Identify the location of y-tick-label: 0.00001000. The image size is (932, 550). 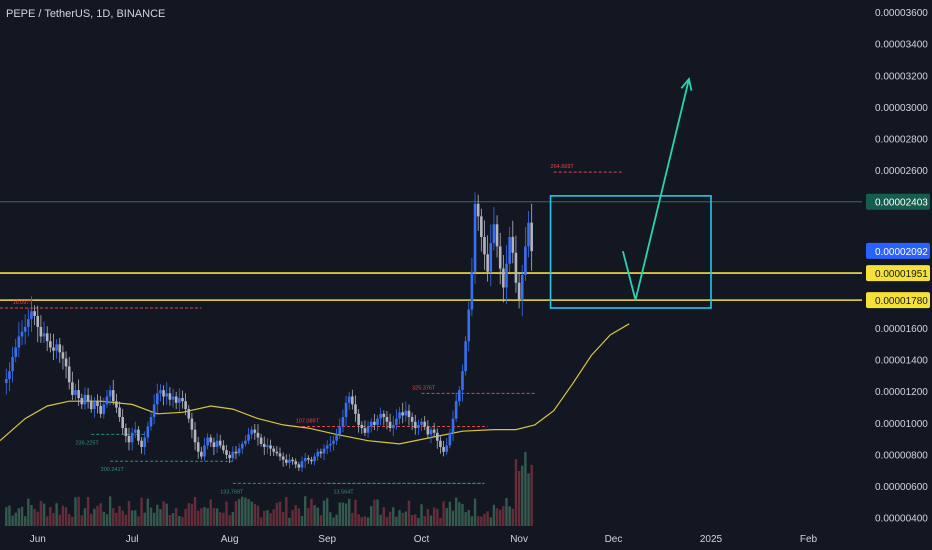
(901, 424).